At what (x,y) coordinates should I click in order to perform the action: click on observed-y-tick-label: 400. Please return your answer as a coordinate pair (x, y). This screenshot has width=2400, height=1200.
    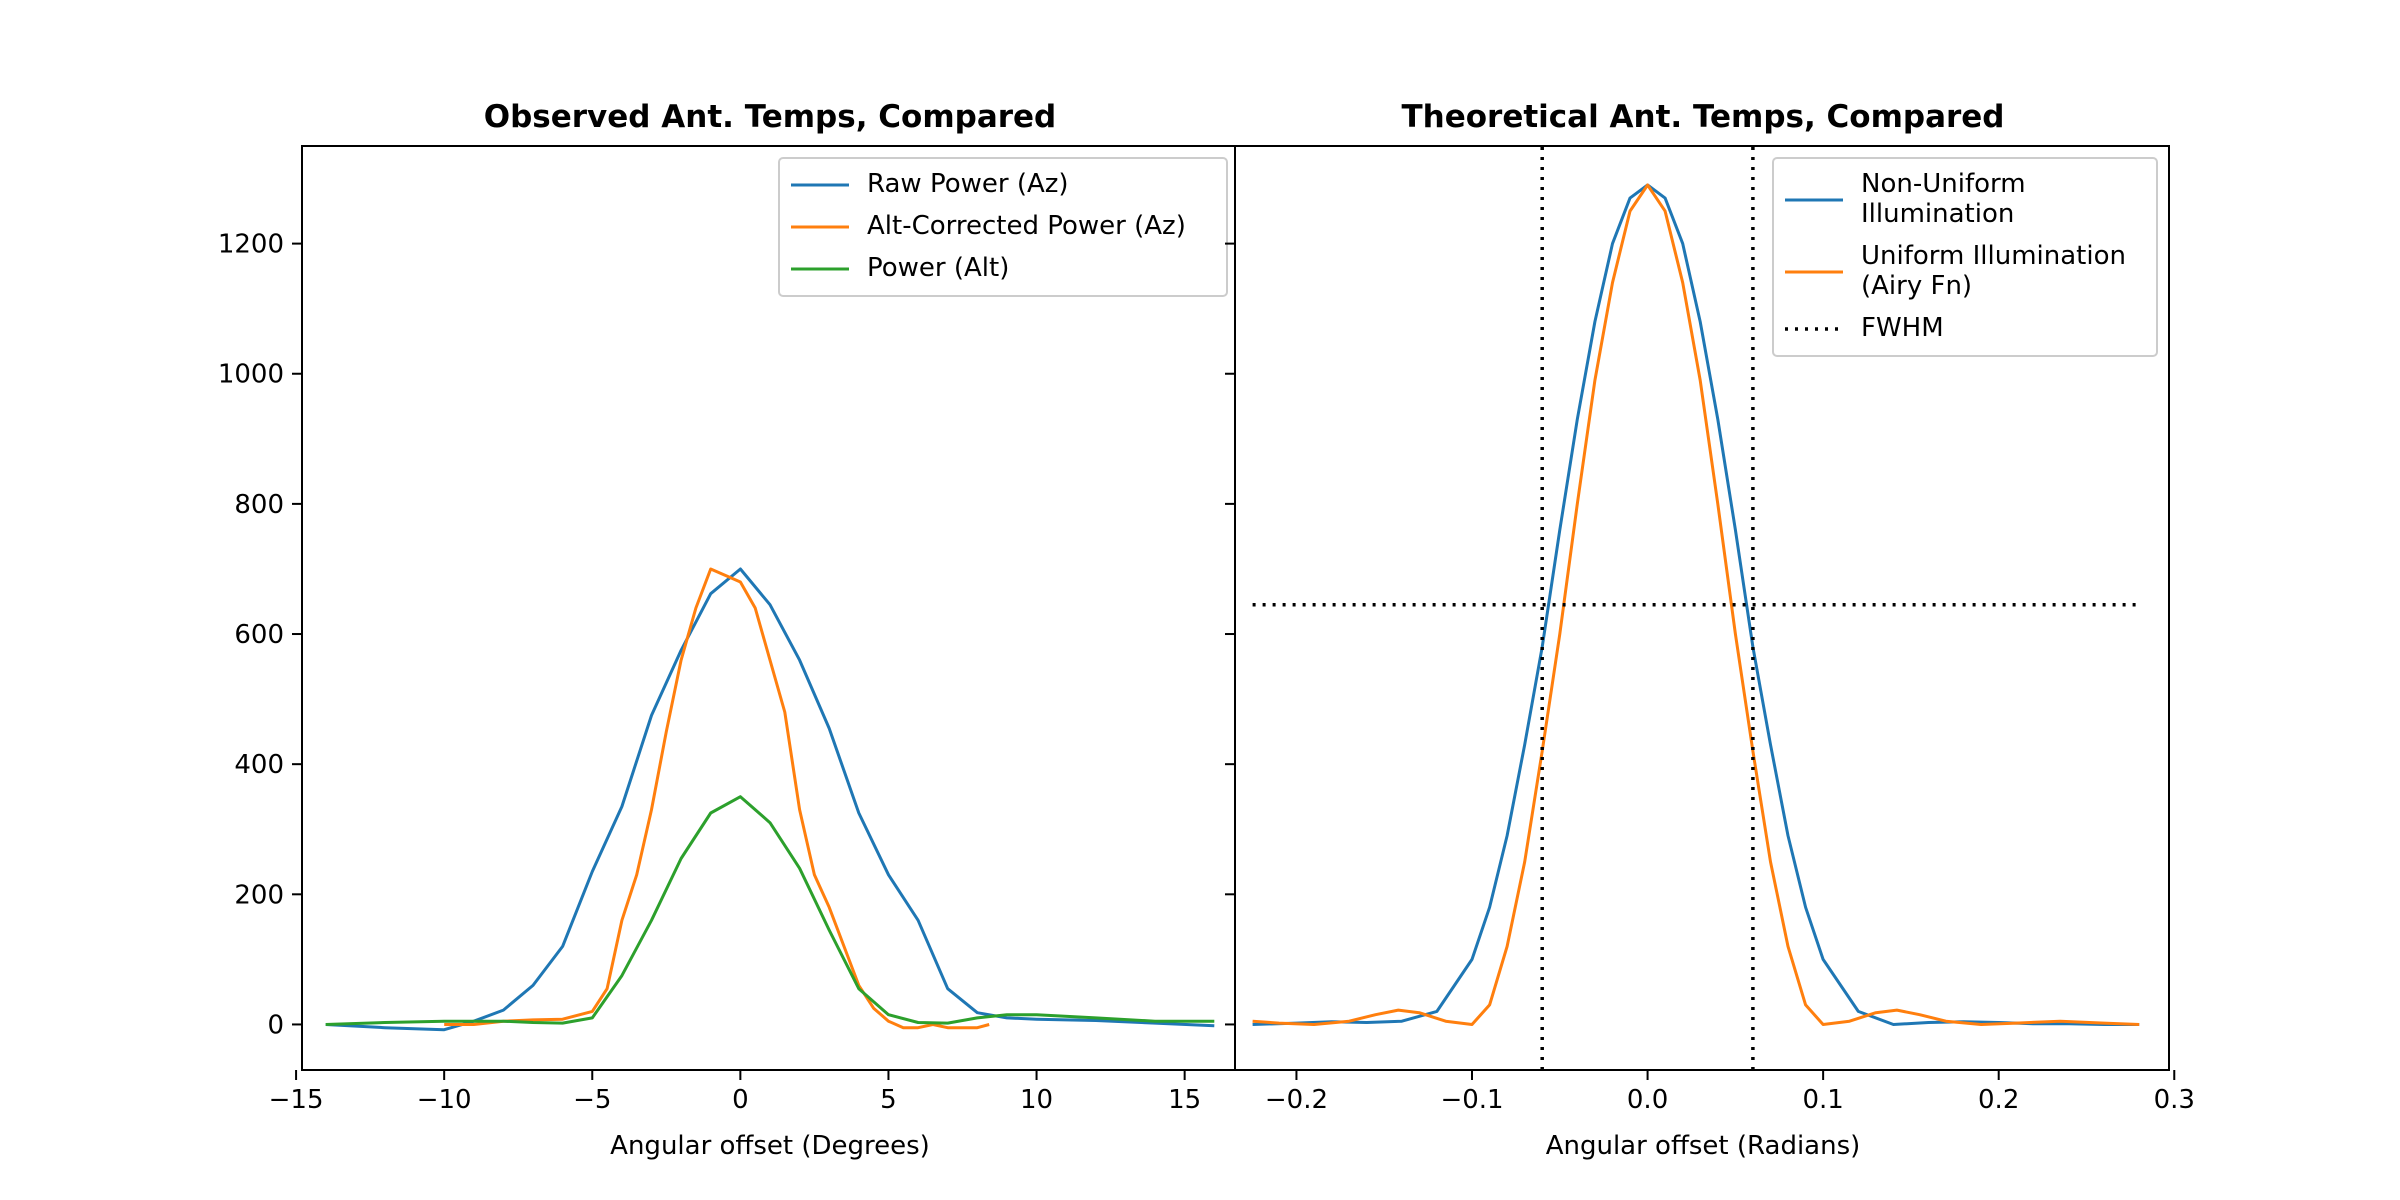
    Looking at the image, I should click on (259, 765).